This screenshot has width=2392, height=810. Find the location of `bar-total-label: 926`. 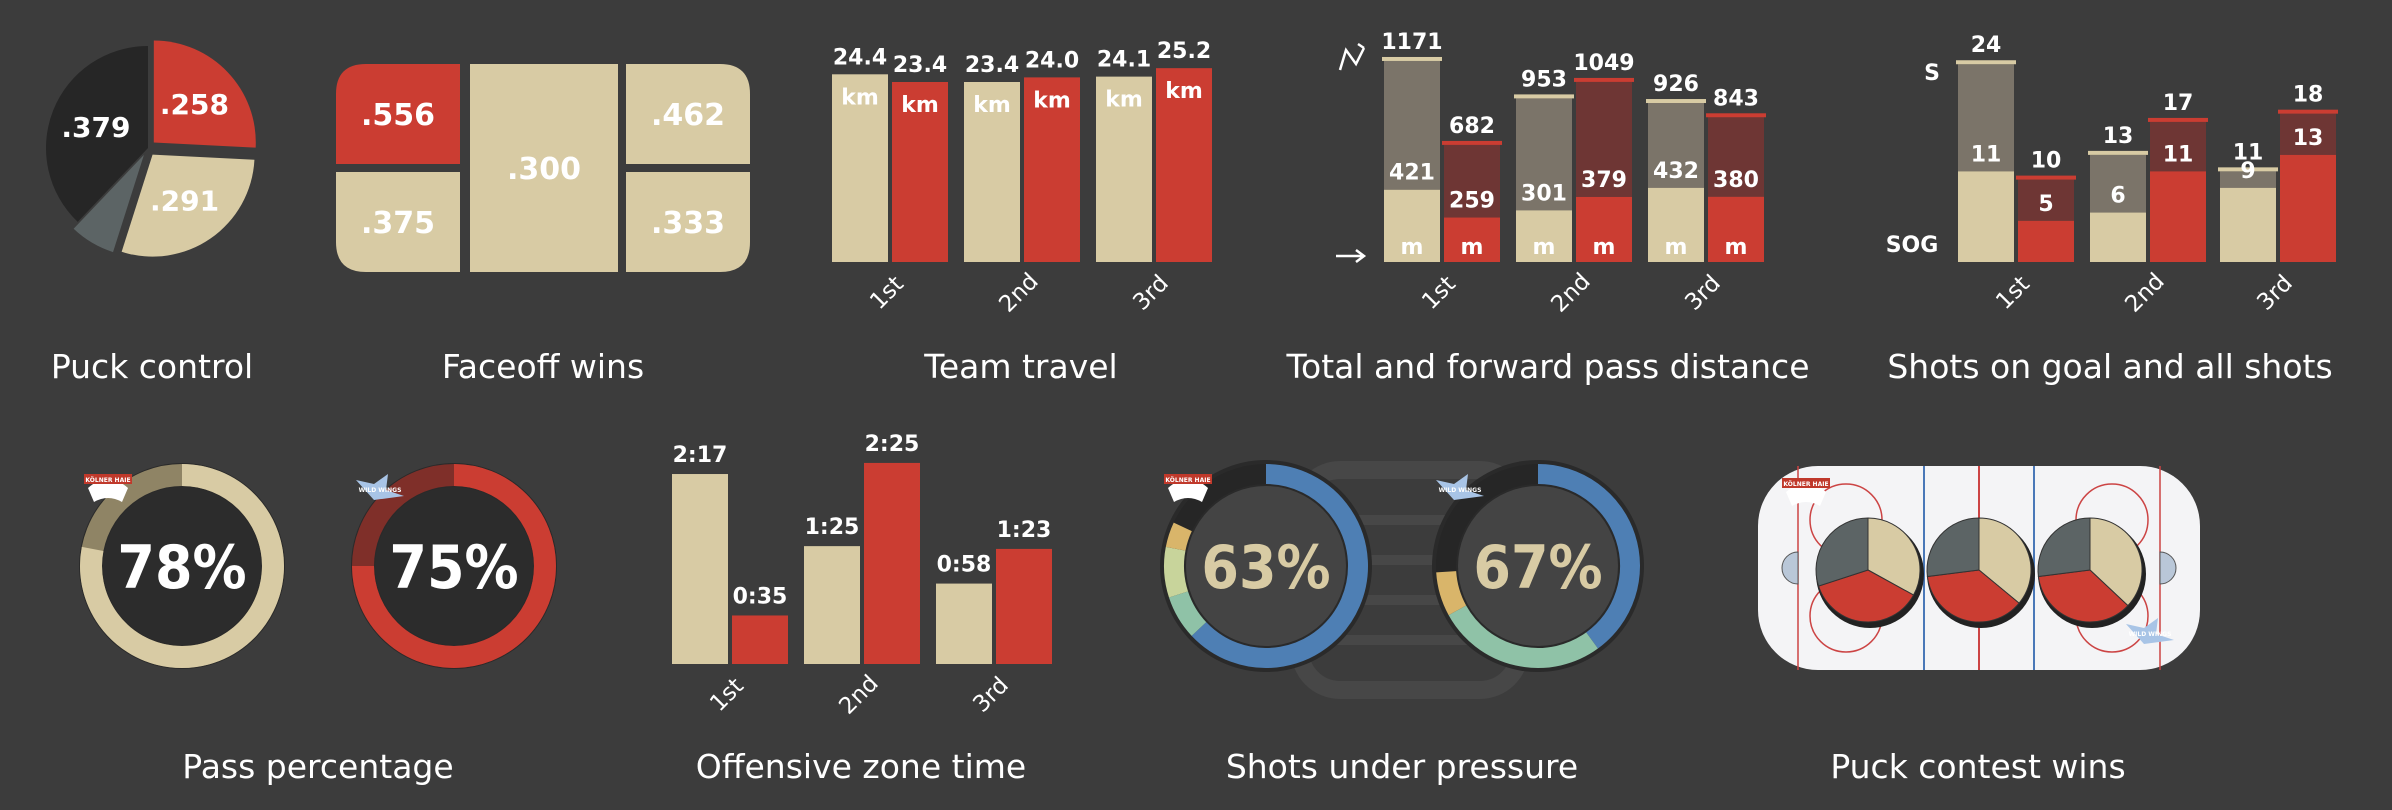

bar-total-label: 926 is located at coordinates (1676, 84).